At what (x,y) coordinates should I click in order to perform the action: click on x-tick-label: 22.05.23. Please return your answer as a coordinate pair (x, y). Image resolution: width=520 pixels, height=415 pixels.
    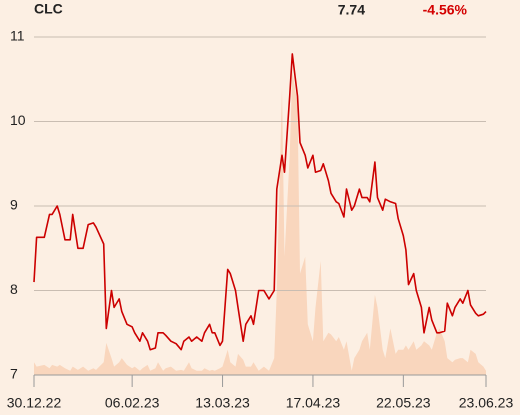
    Looking at the image, I should click on (403, 403).